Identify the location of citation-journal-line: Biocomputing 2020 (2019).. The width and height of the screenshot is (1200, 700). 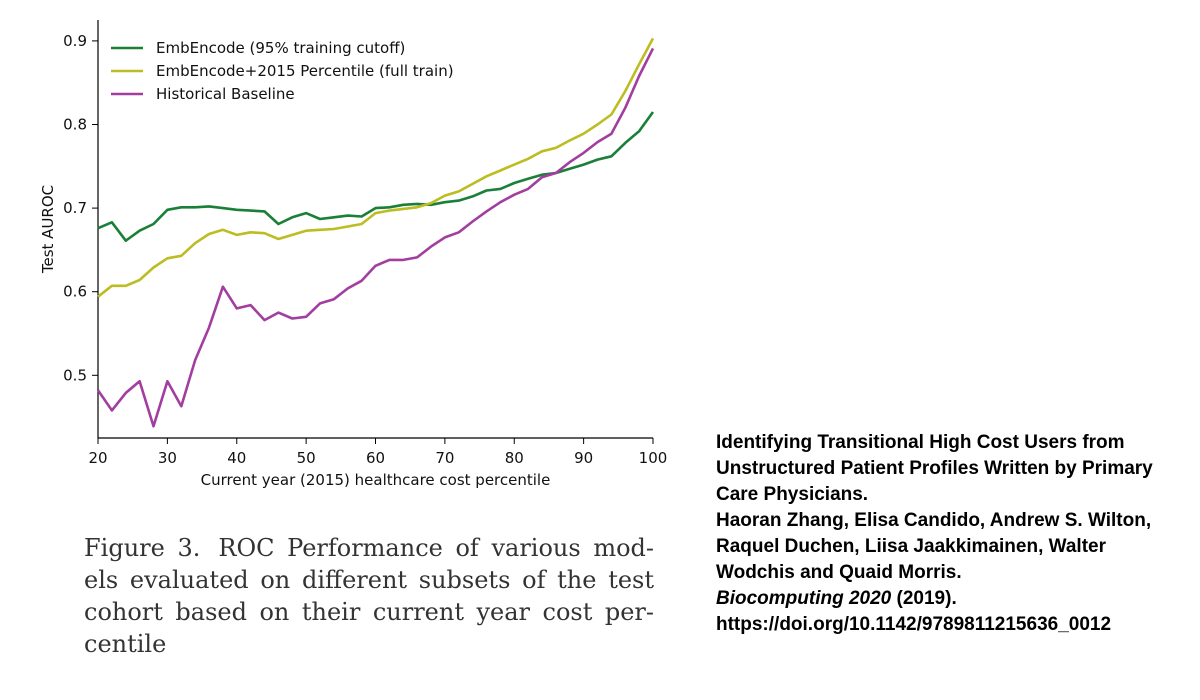
(951, 599).